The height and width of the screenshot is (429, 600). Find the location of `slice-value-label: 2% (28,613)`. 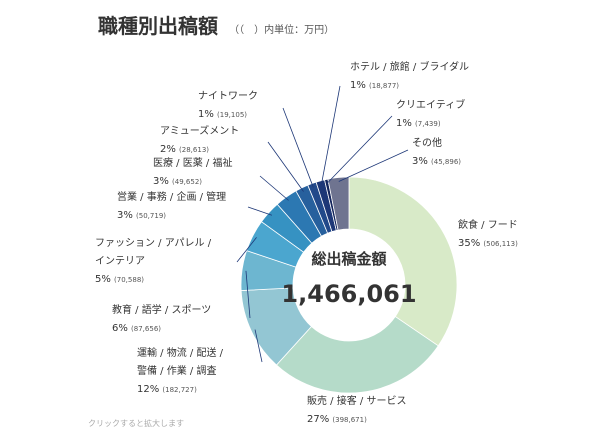

slice-value-label: 2% (28,613) is located at coordinates (184, 149).